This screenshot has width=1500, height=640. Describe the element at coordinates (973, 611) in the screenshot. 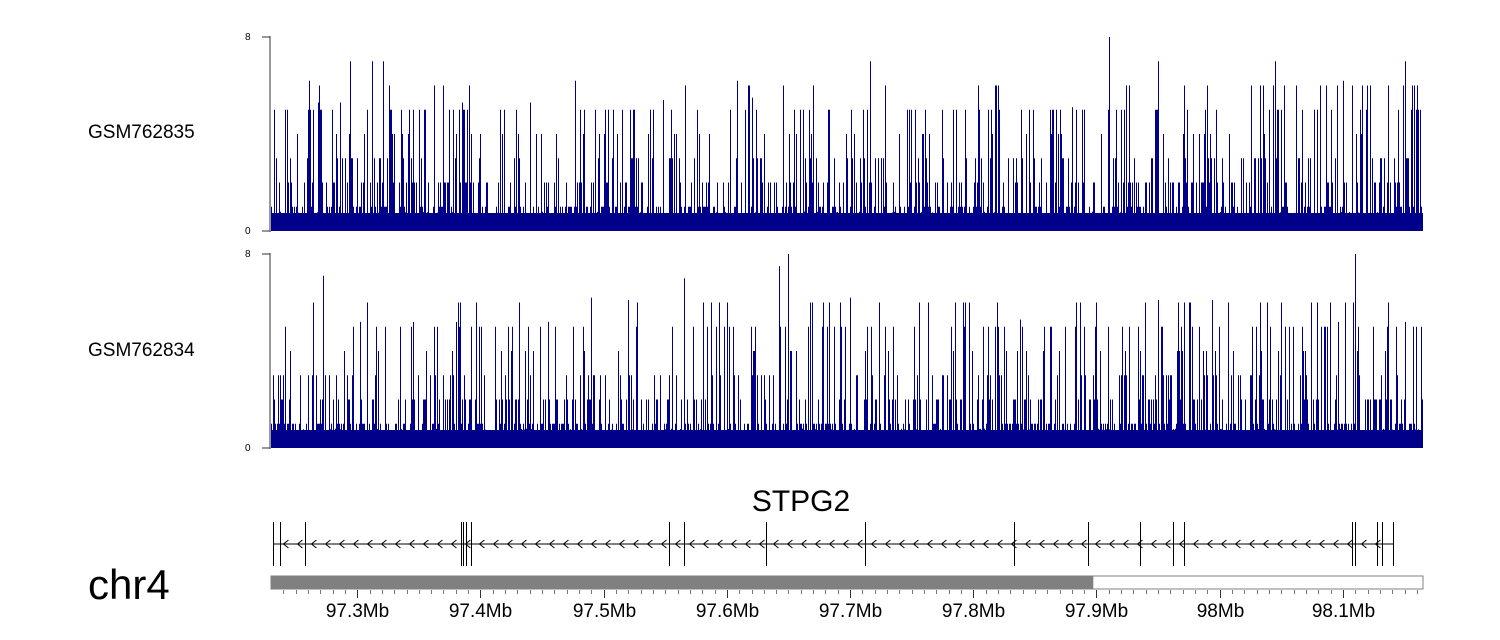

I see `x-tick-label: 97.8Mb` at that location.